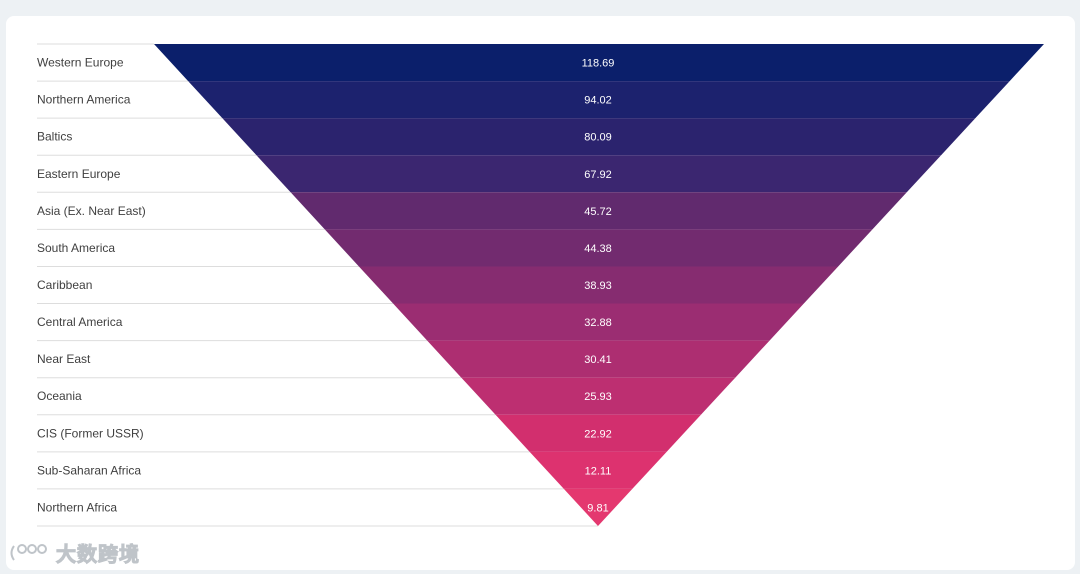  I want to click on value-label: 30.41, so click(598, 360).